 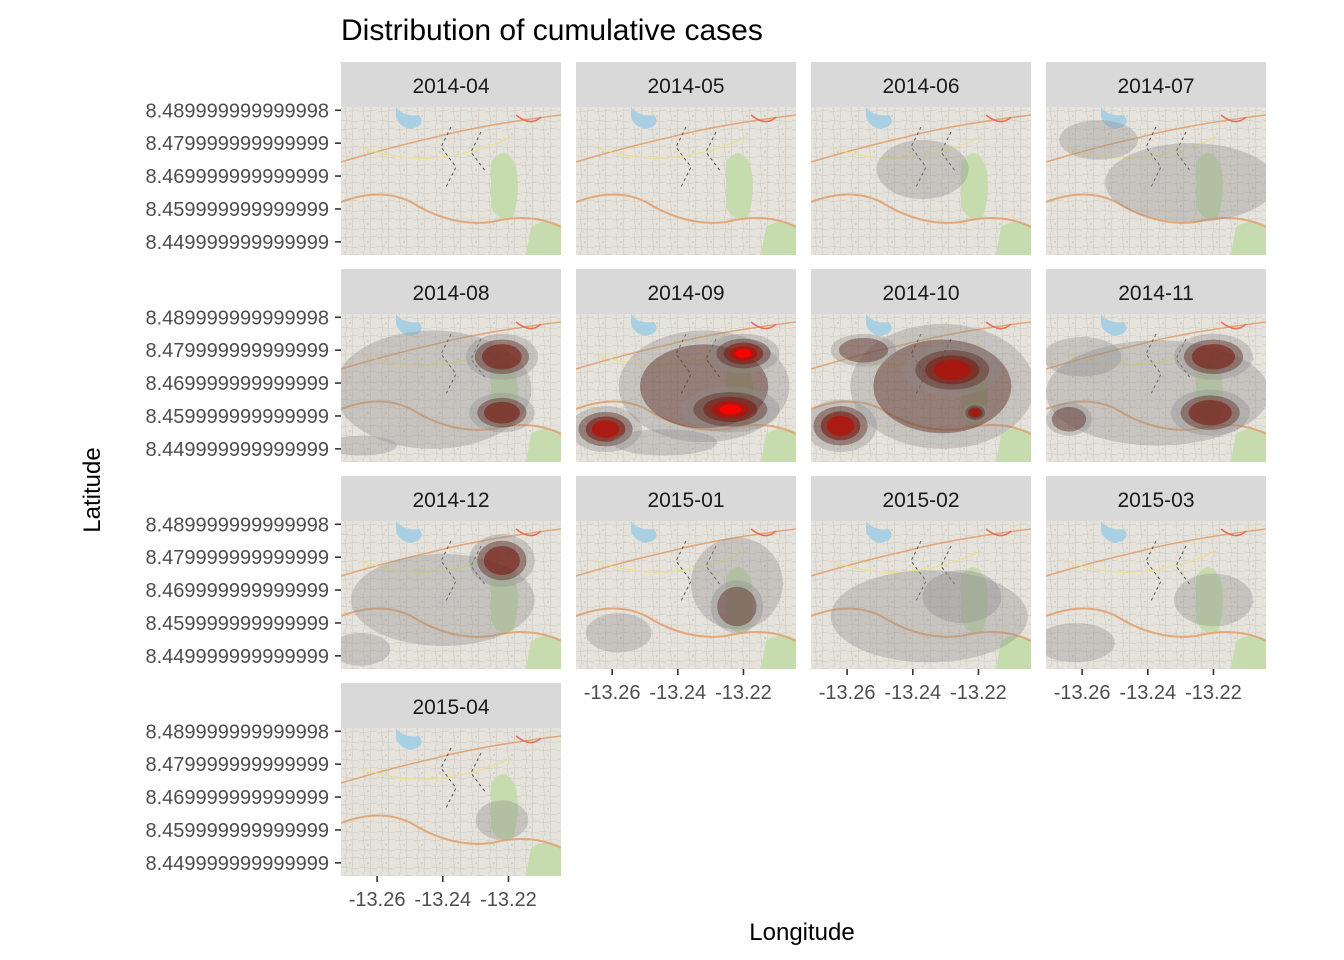 I want to click on facet-label: 2015-02, so click(x=920, y=500).